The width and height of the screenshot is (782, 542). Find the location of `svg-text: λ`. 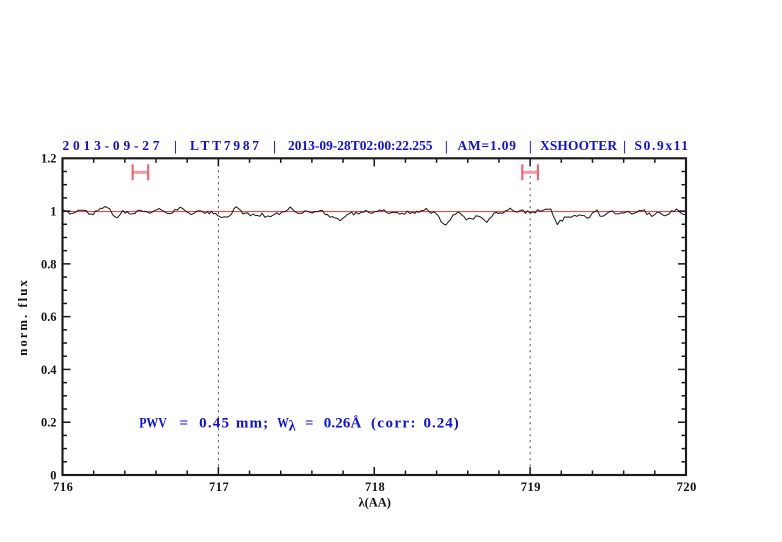

svg-text: λ is located at coordinates (292, 427).